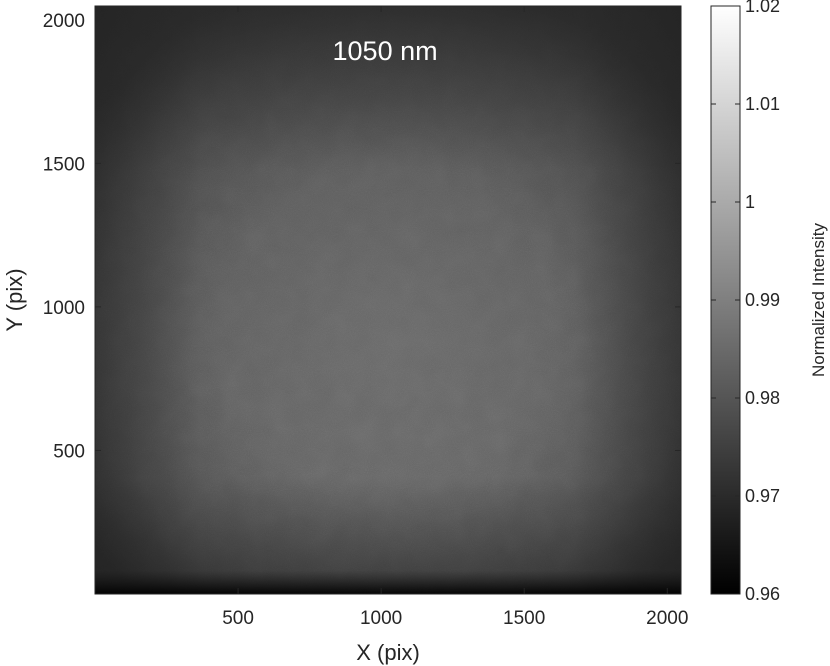 Image resolution: width=830 pixels, height=666 pixels. Describe the element at coordinates (14, 299) in the screenshot. I see `y-axis-label: Y (pix)` at that location.